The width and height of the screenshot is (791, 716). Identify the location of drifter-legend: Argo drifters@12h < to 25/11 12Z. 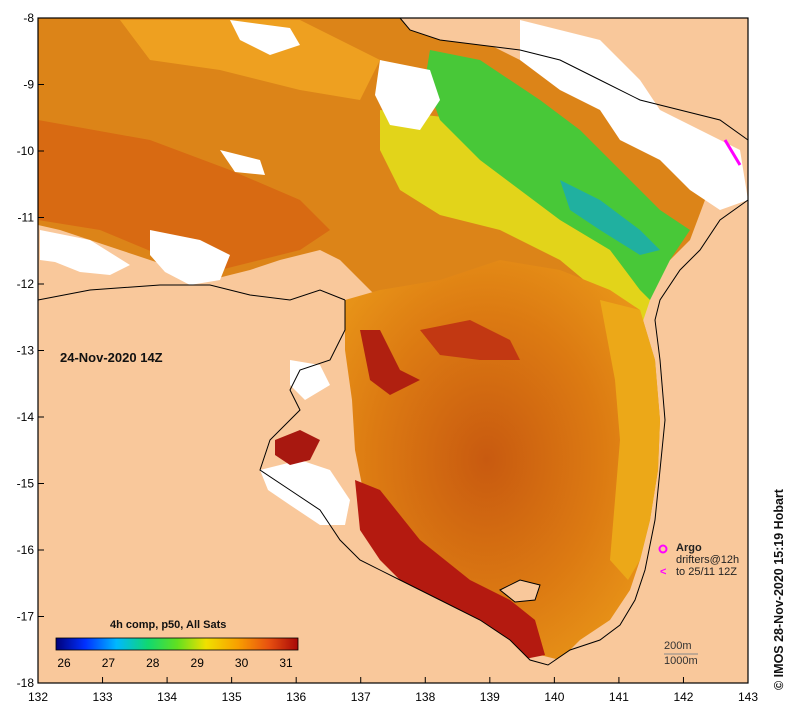
(699, 560).